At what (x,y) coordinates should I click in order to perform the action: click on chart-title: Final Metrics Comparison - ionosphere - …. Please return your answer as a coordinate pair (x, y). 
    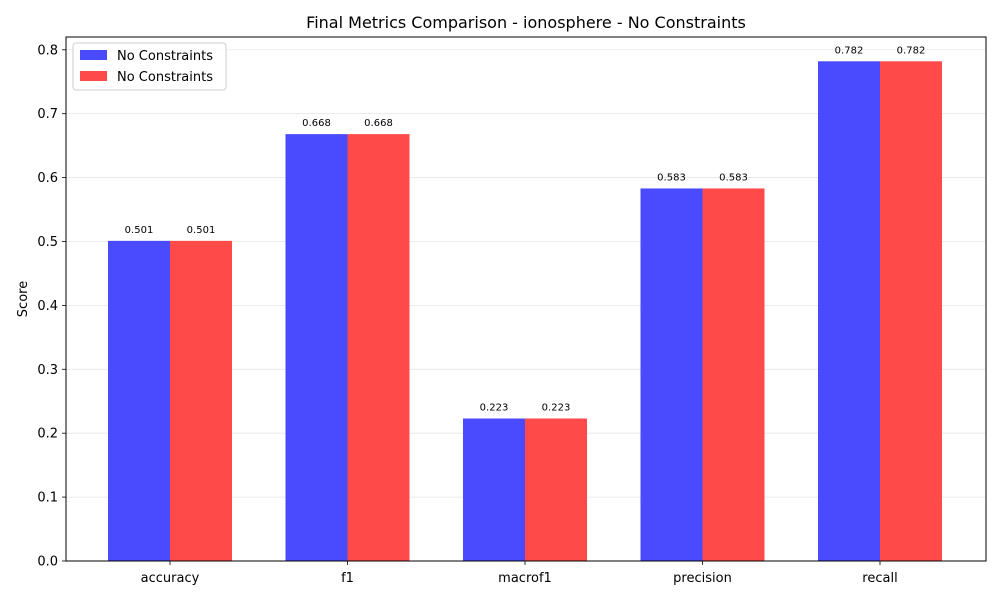
    Looking at the image, I should click on (526, 22).